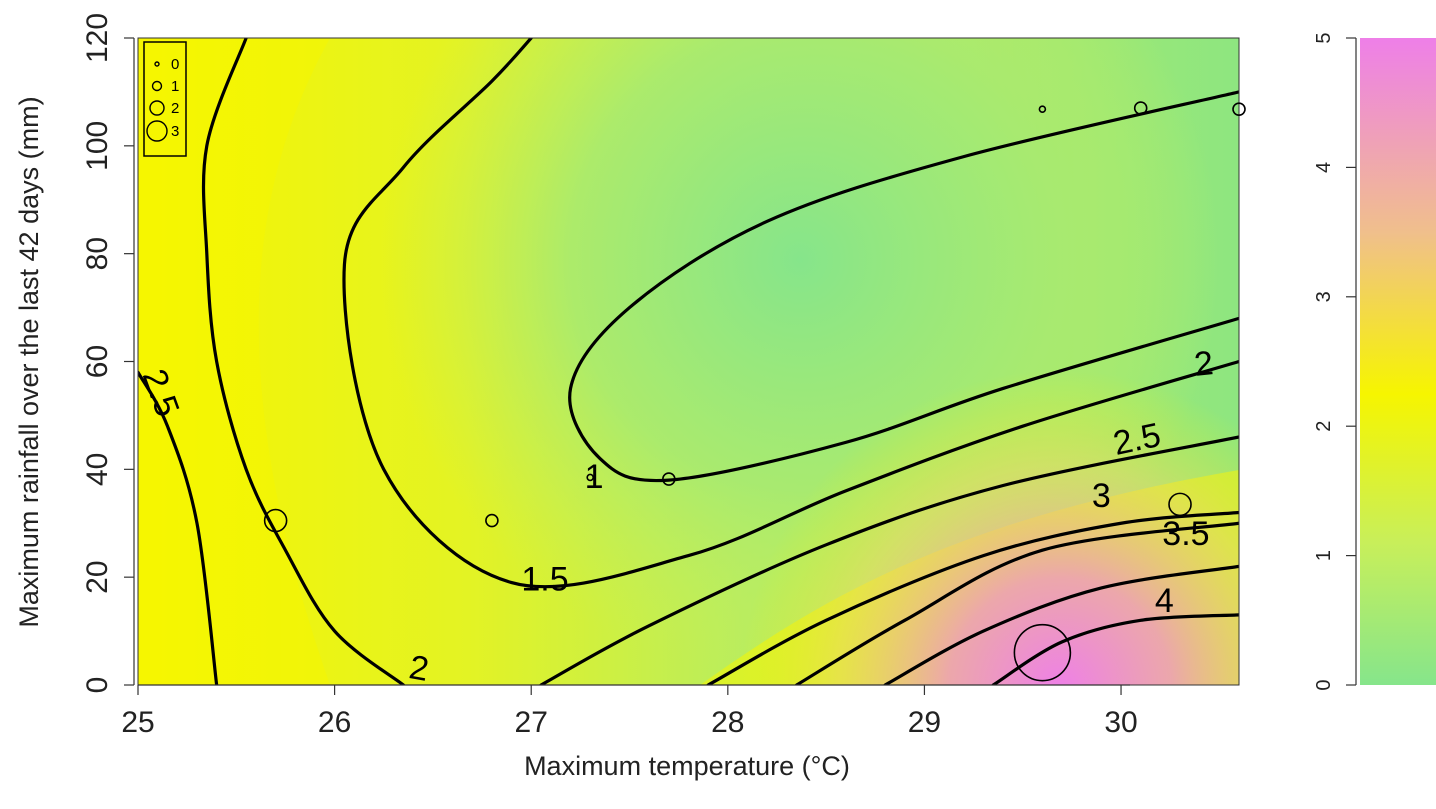  I want to click on heatmap-left-band, so click(234, 361).